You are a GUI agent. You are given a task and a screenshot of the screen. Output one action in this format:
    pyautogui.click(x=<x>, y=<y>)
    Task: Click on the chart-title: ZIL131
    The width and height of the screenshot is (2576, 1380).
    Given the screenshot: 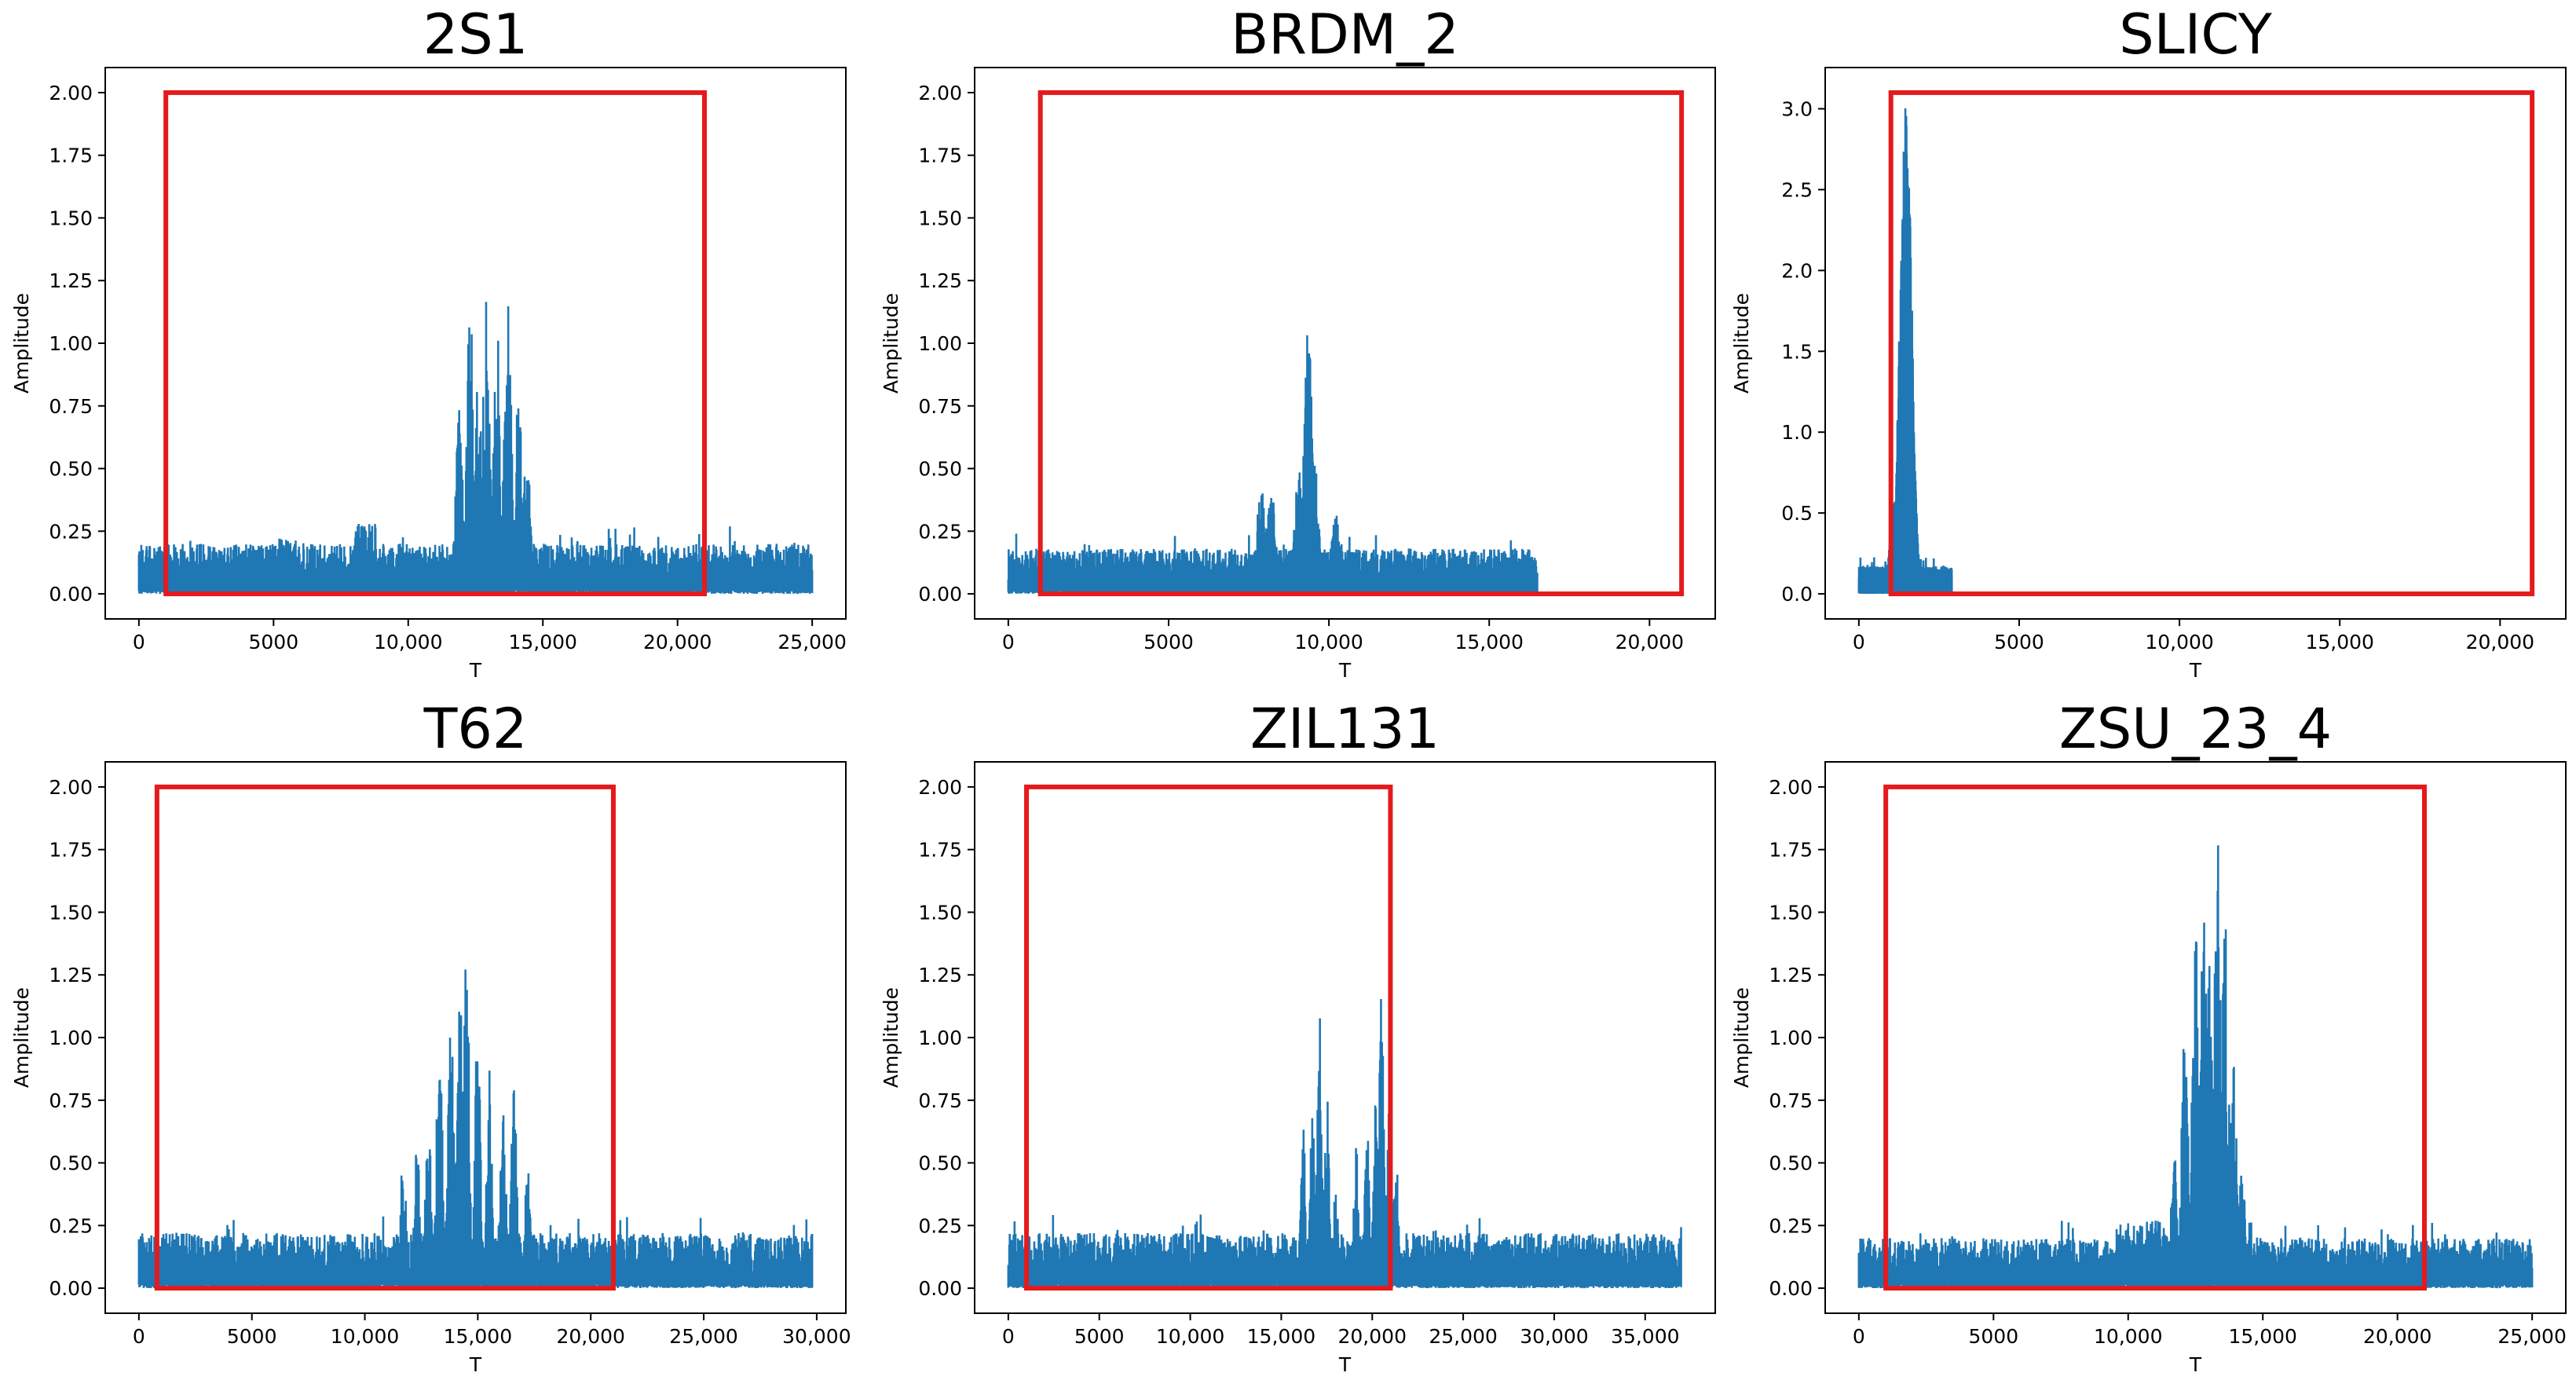 What is the action you would take?
    pyautogui.click(x=1345, y=729)
    